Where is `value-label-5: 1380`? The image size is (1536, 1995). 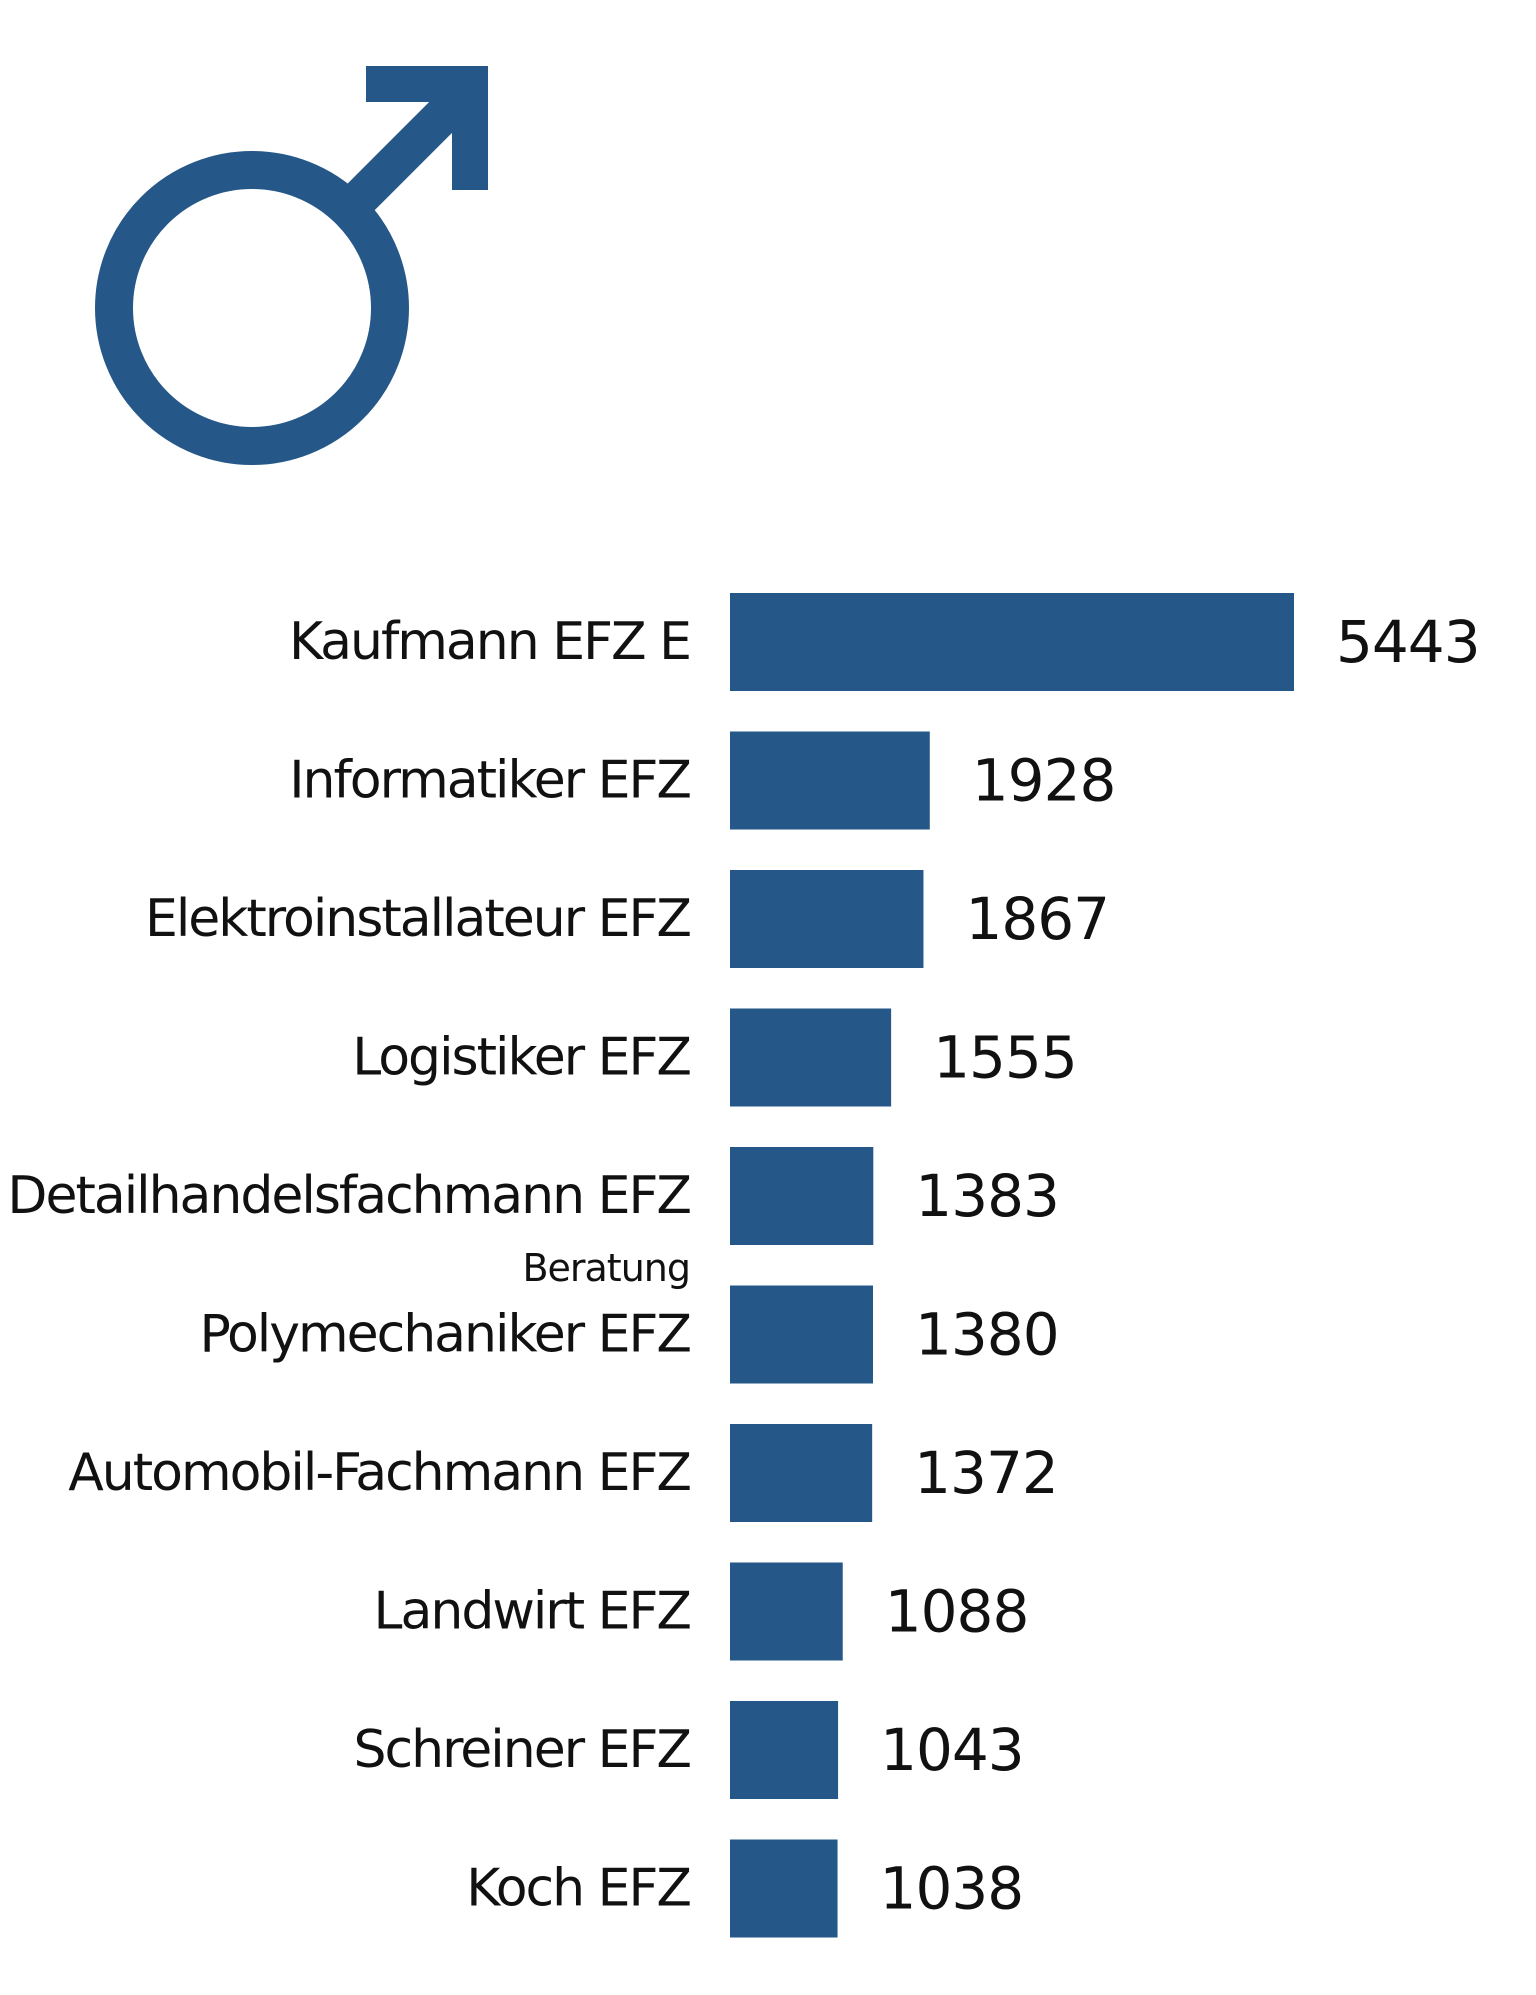
value-label-5: 1380 is located at coordinates (987, 1335).